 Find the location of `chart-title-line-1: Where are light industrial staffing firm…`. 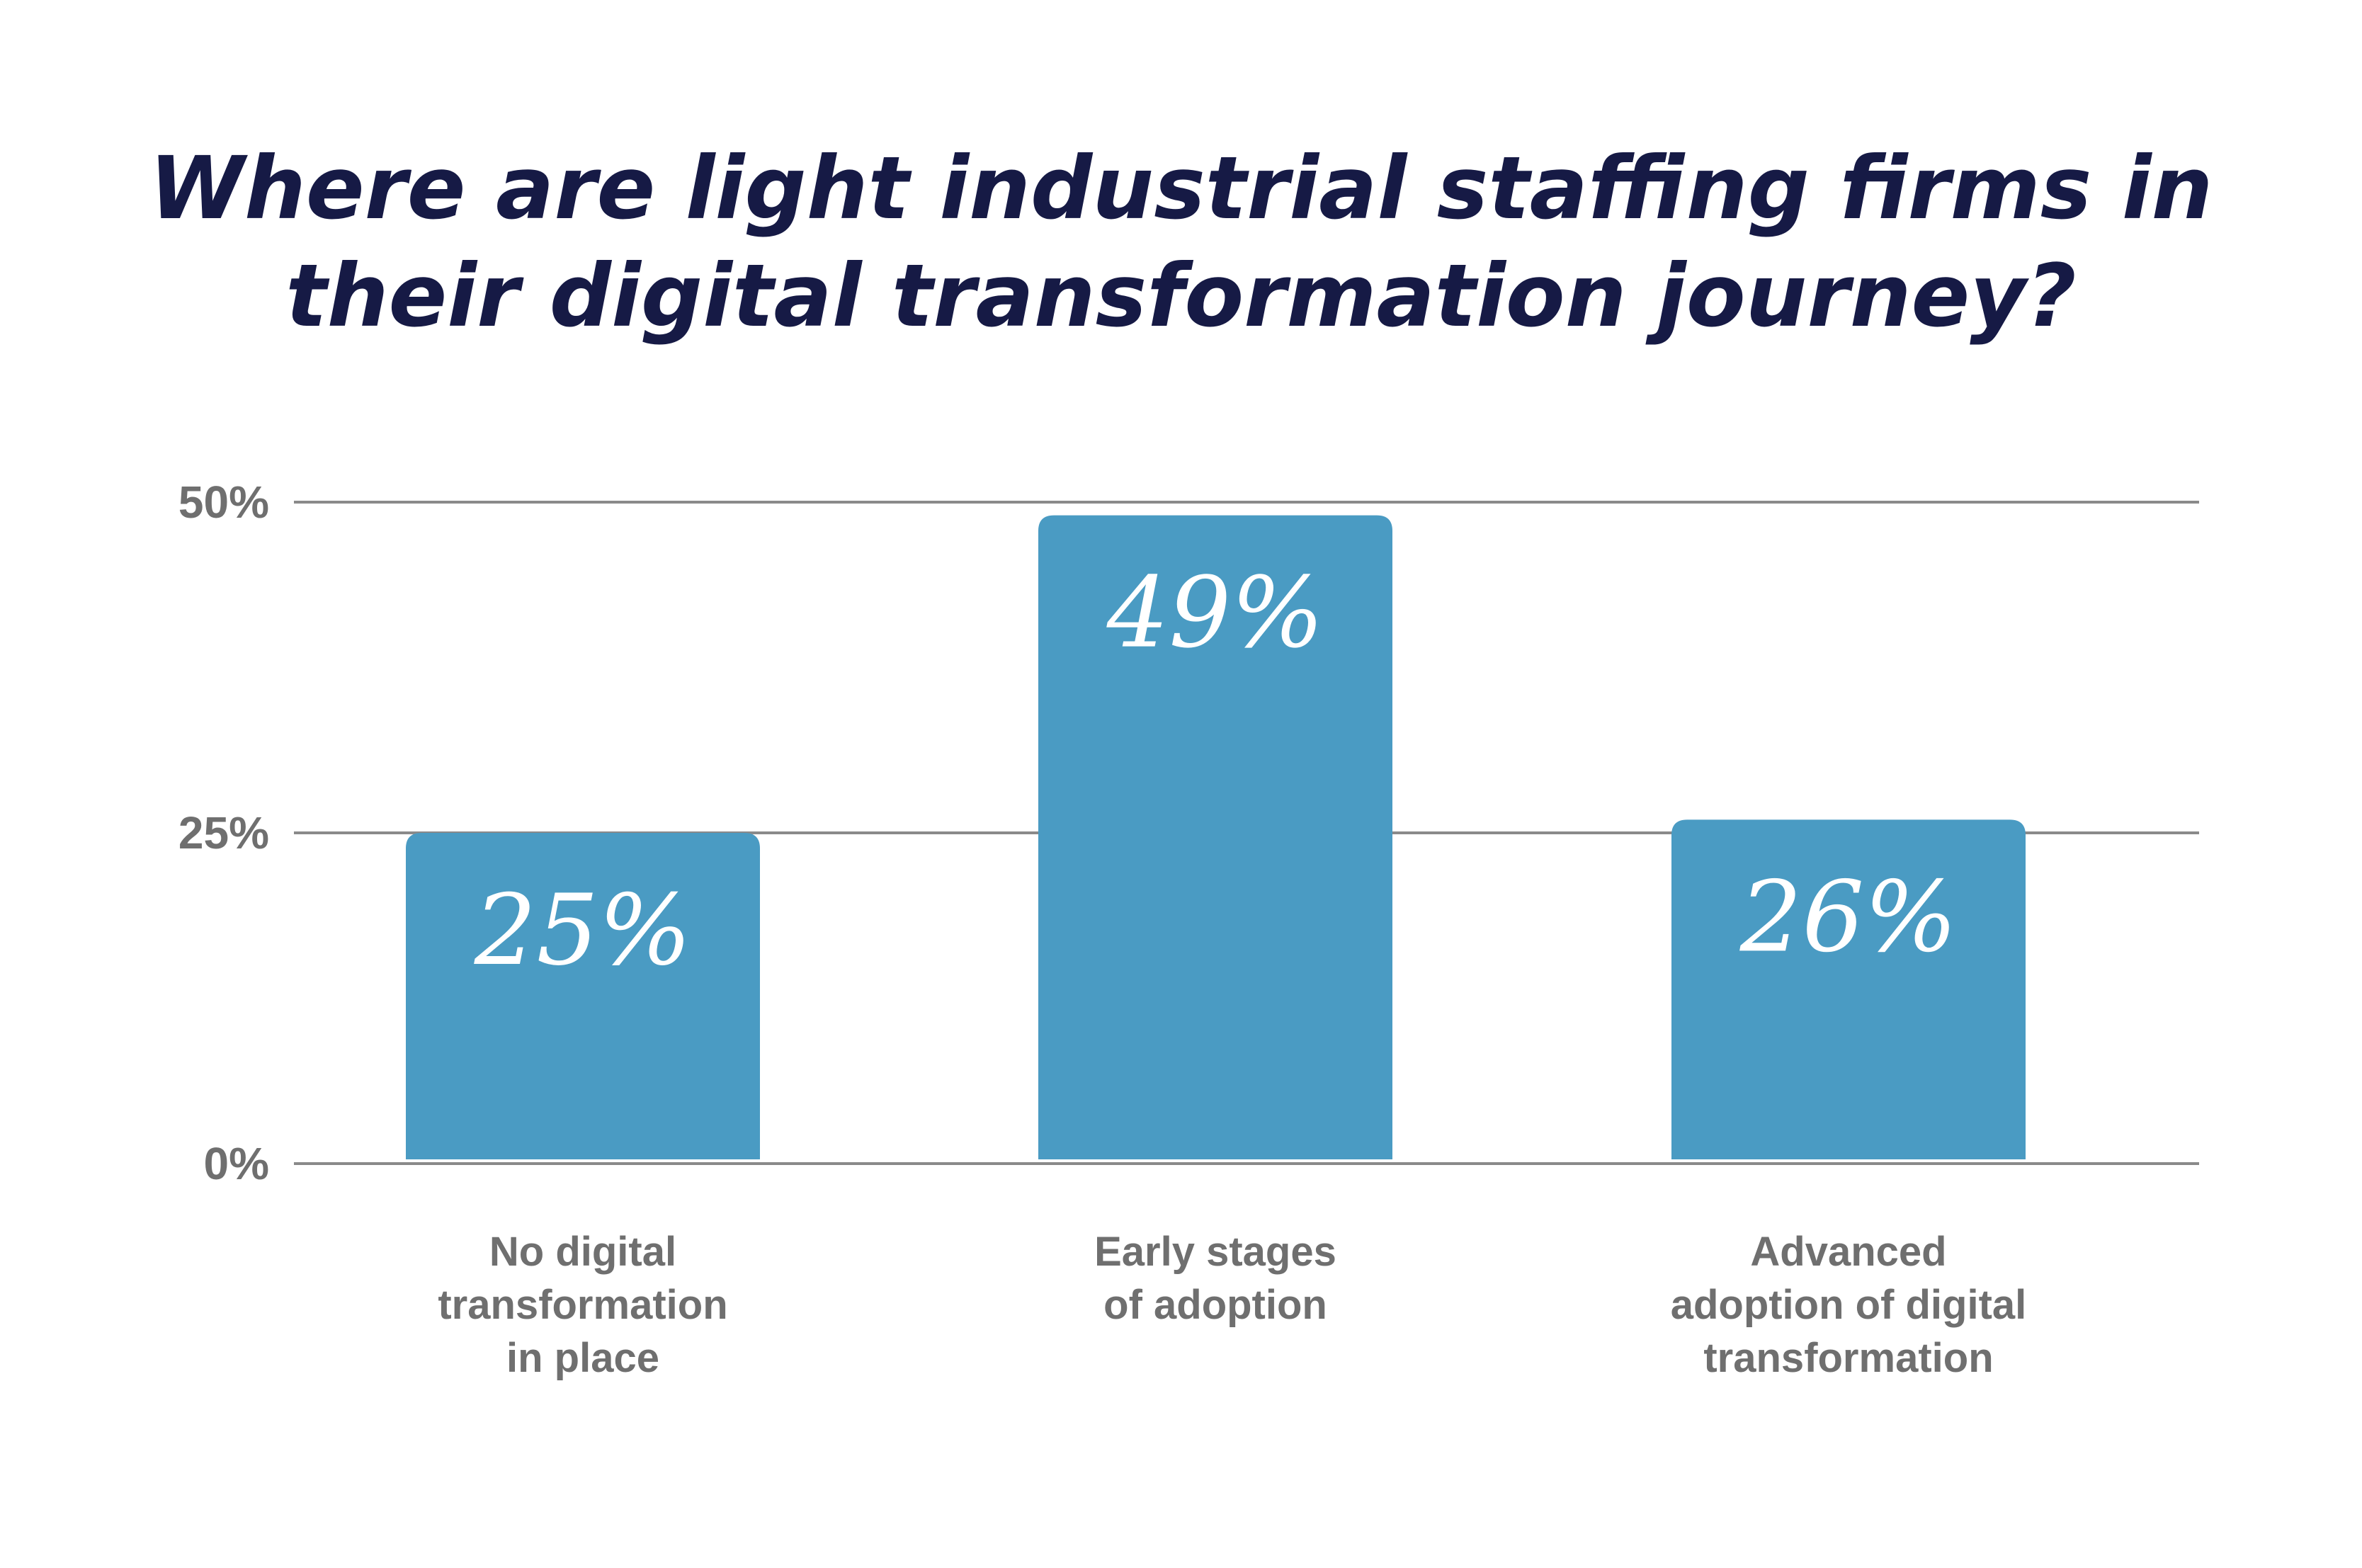

chart-title-line-1: Where are light industrial staffing firm… is located at coordinates (1181, 188).